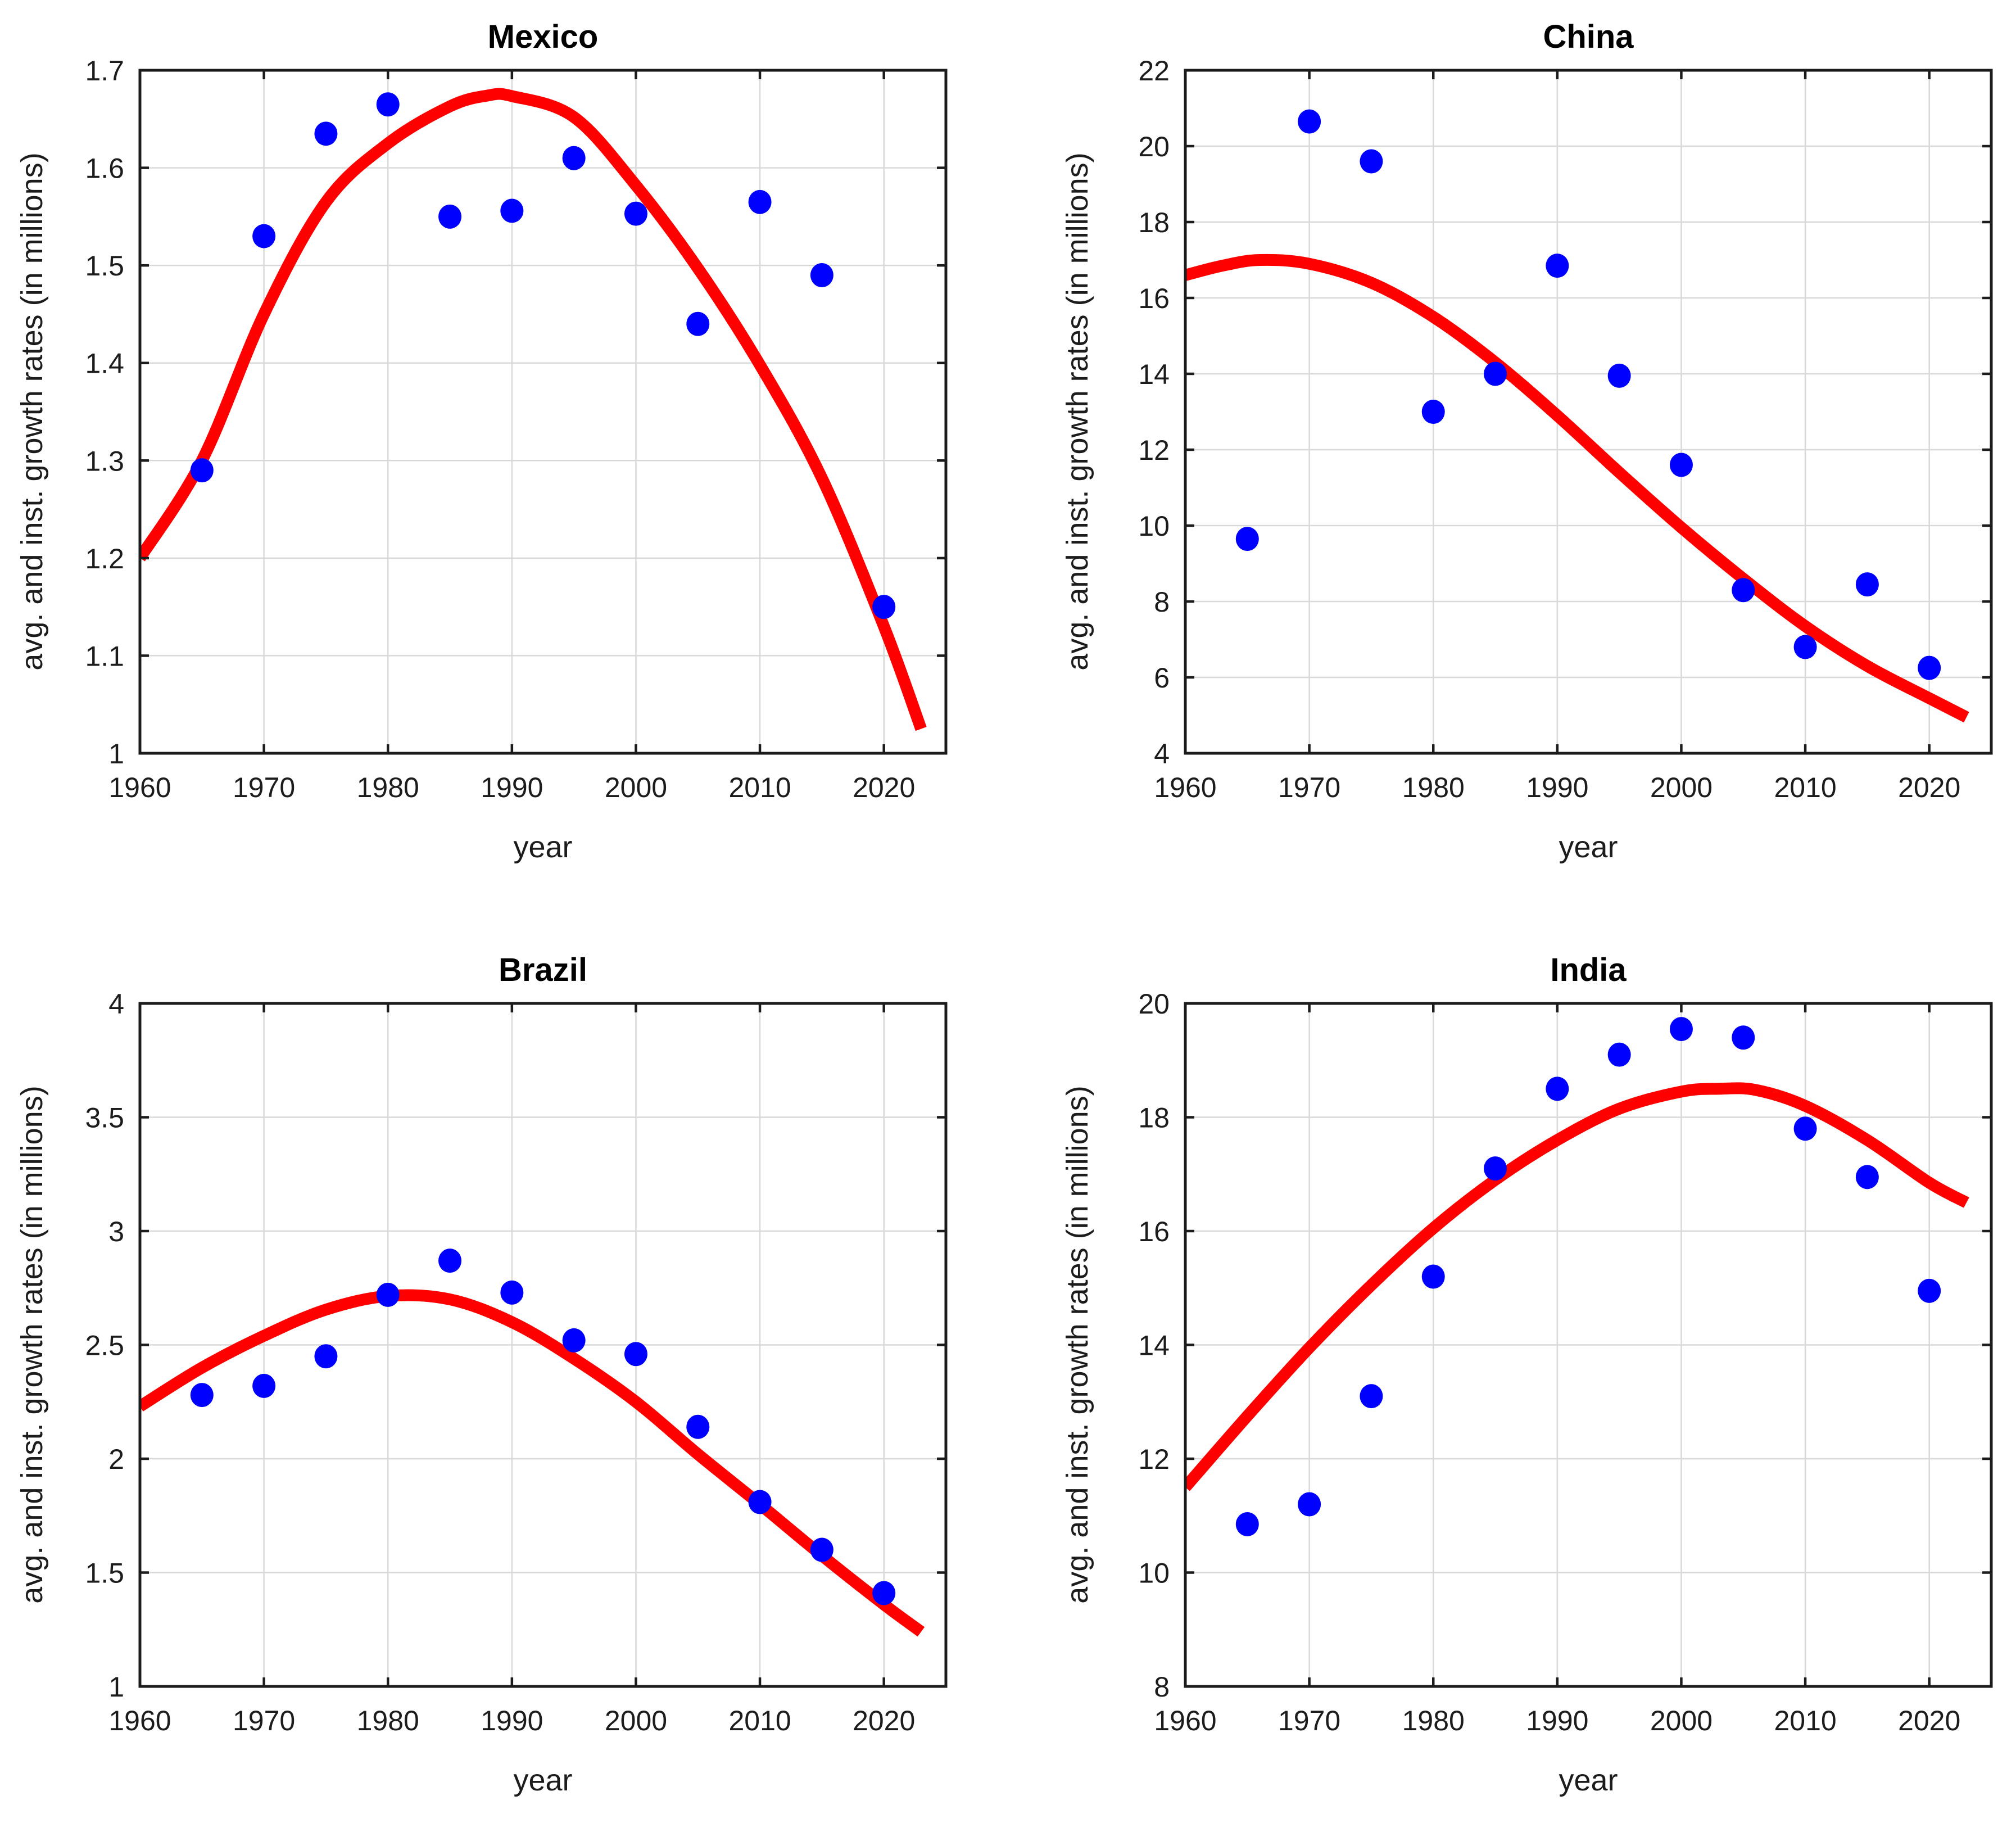 Image resolution: width=2016 pixels, height=1841 pixels. I want to click on y-tick-label: 2.5, so click(104, 1346).